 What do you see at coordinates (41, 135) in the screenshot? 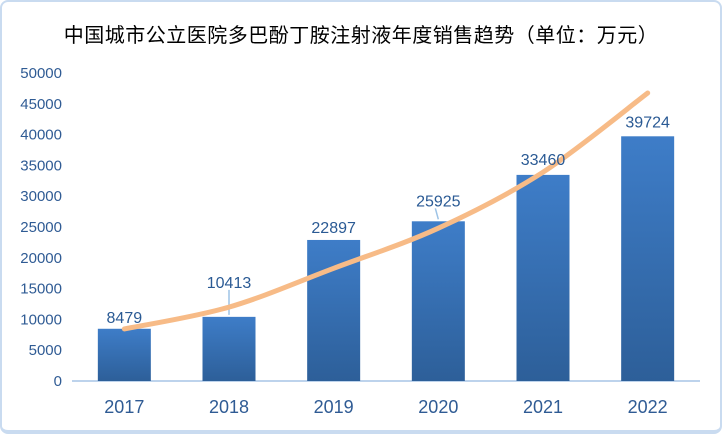
I see `y-tick-label: 40000` at bounding box center [41, 135].